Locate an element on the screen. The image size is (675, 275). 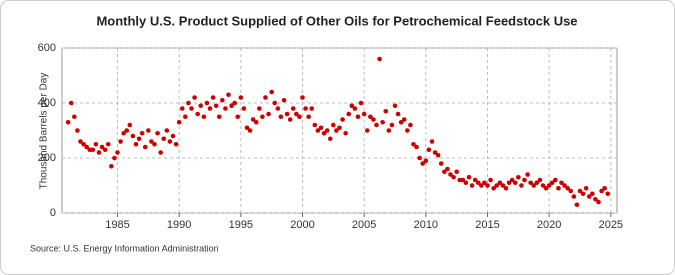
y-tick-label: 0 is located at coordinates (53, 213).